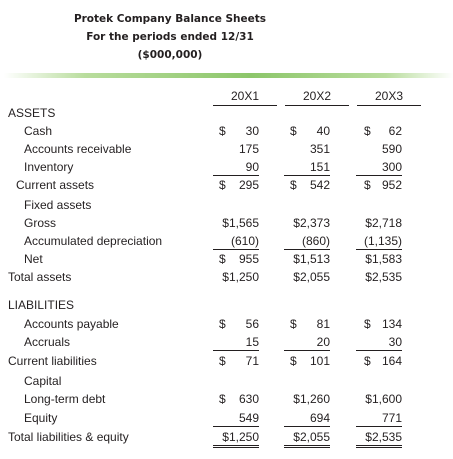  What do you see at coordinates (311, 223) in the screenshot?
I see `value-20x2: $2,373` at bounding box center [311, 223].